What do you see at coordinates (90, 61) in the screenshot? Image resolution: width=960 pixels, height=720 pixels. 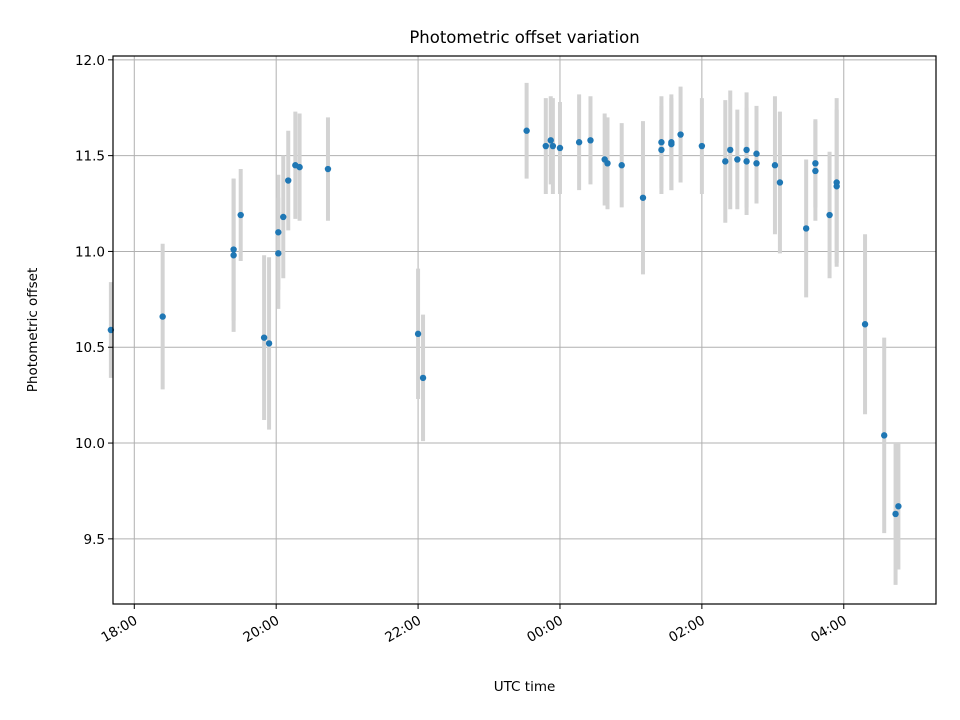 I see `y-tick-label: 12.0` at bounding box center [90, 61].